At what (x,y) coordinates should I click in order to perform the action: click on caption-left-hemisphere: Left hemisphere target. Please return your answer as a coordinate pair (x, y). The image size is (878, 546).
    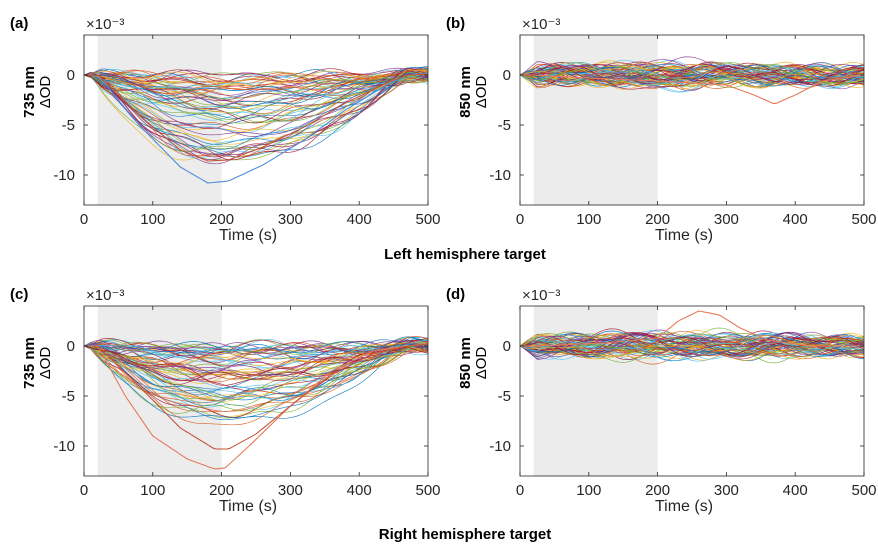
    Looking at the image, I should click on (465, 254).